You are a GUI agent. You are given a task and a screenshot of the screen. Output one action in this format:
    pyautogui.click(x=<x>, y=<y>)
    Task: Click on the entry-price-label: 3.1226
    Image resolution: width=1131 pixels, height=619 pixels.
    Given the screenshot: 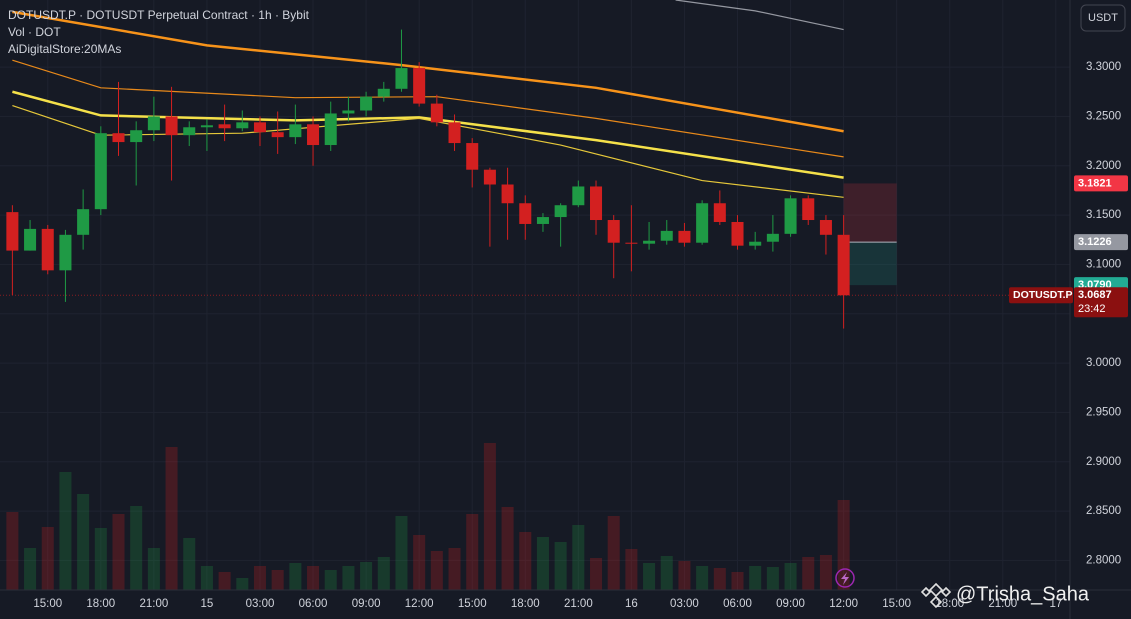 What is the action you would take?
    pyautogui.click(x=1095, y=242)
    